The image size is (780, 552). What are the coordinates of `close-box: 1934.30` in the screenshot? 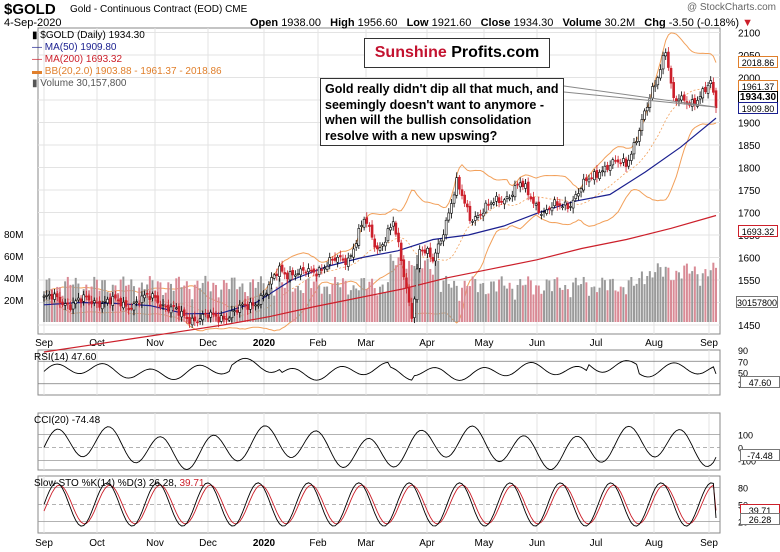 It's located at (758, 97).